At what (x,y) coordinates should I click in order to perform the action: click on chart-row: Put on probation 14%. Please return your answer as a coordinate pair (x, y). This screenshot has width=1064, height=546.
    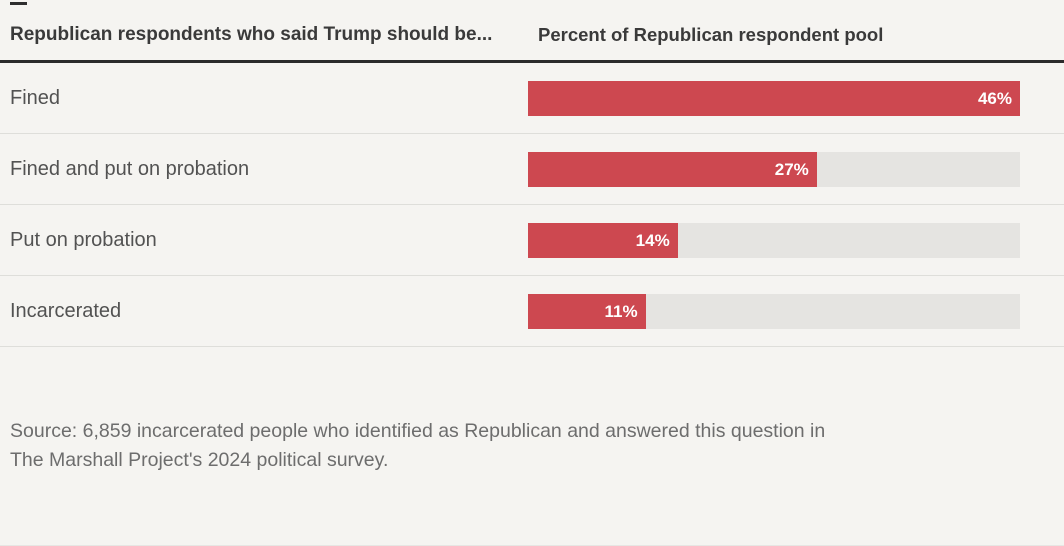
    Looking at the image, I should click on (532, 240).